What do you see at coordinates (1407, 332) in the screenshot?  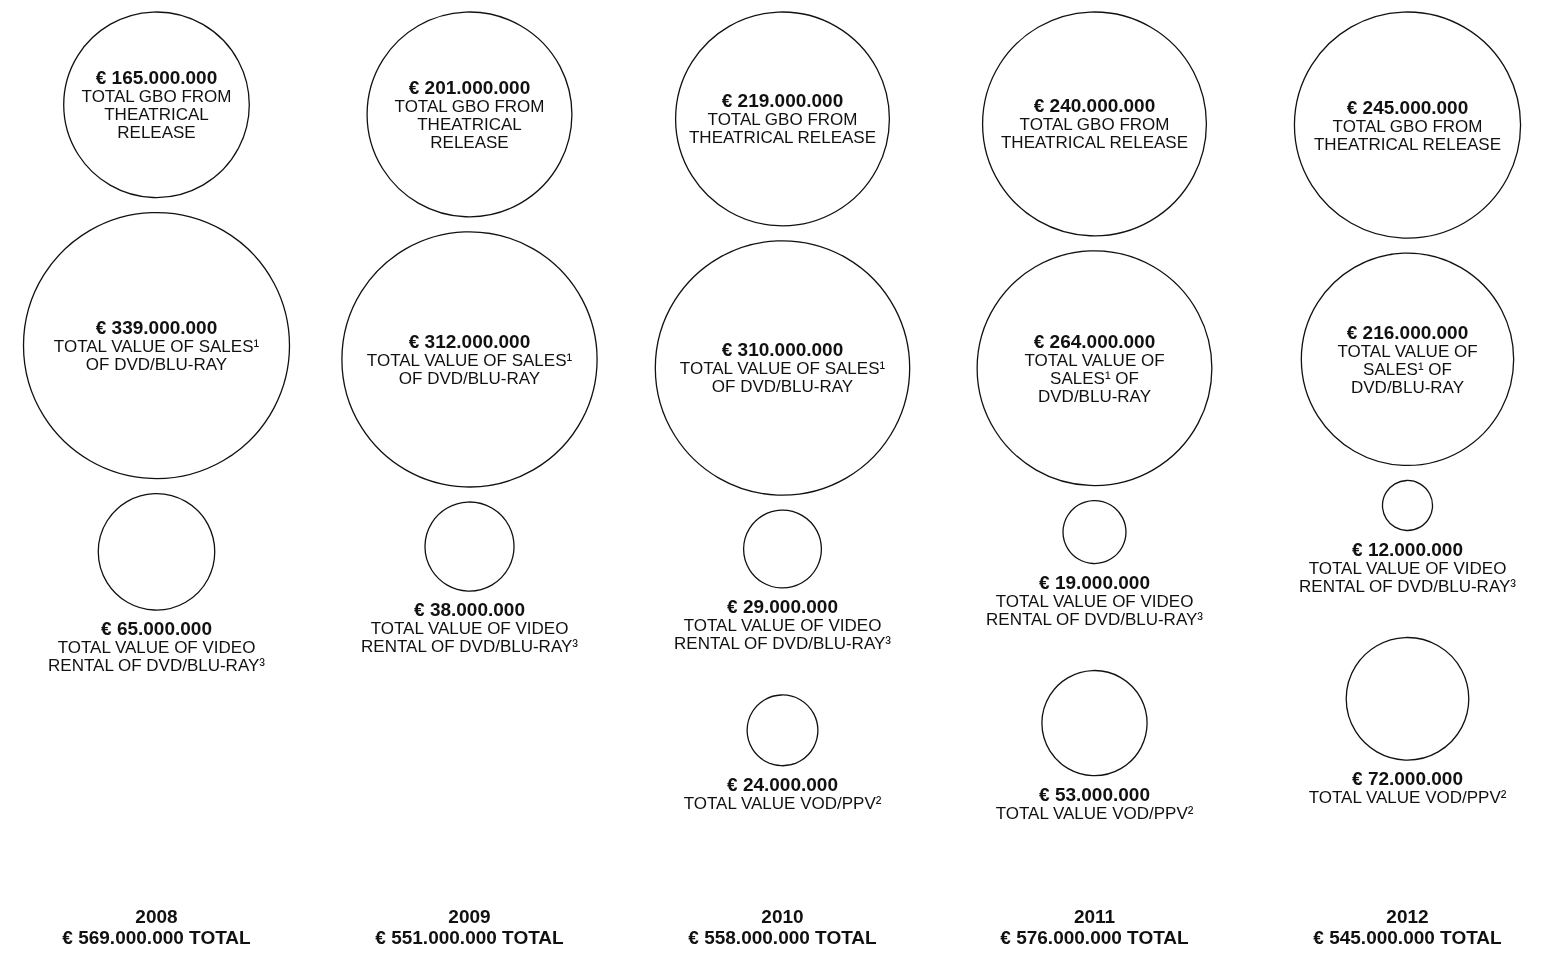 I see `data-label: € 216.000.000` at bounding box center [1407, 332].